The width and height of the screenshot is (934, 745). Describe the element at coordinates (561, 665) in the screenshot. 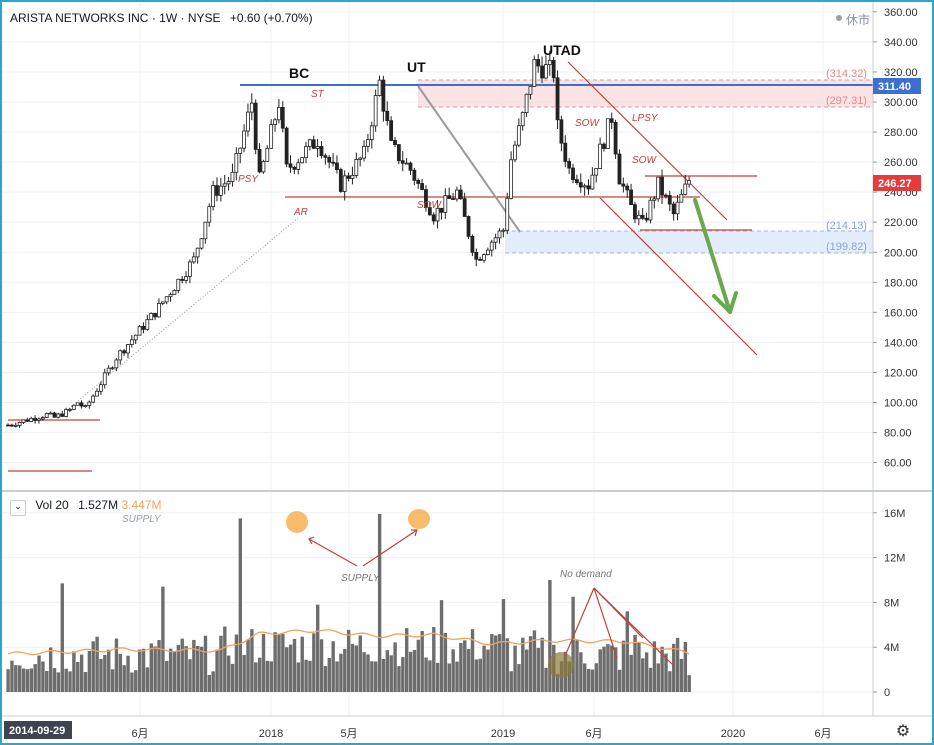

I see `no-demand-highlight` at that location.